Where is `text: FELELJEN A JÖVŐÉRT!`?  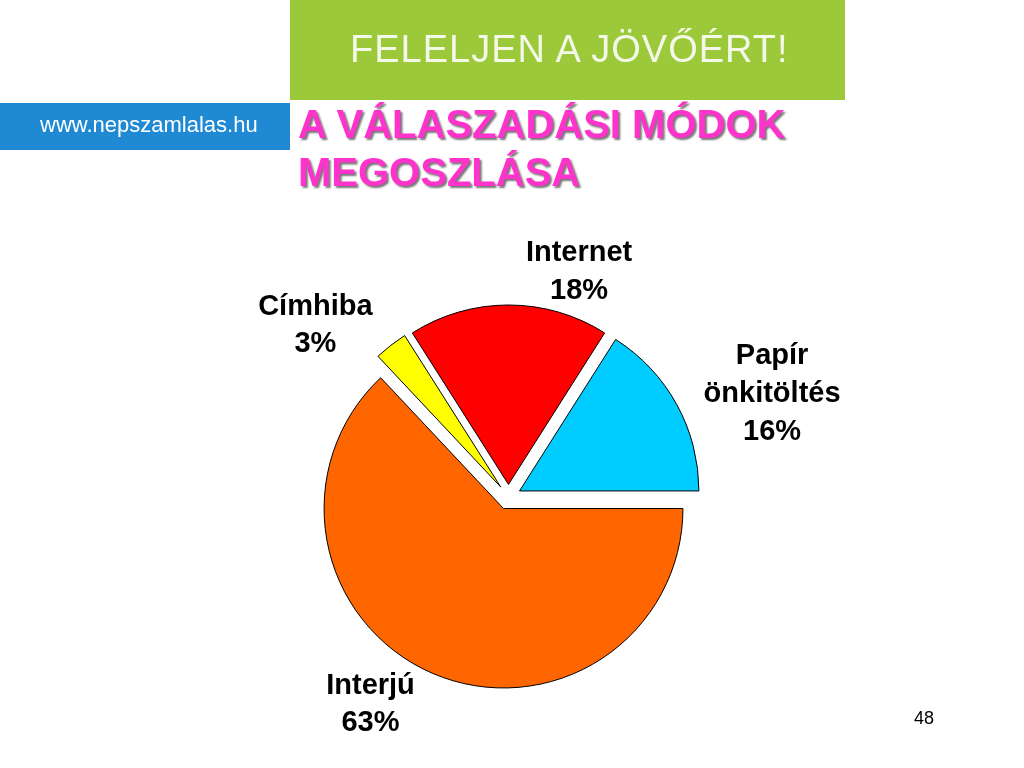 text: FELELJEN A JÖVŐÉRT! is located at coordinates (569, 49).